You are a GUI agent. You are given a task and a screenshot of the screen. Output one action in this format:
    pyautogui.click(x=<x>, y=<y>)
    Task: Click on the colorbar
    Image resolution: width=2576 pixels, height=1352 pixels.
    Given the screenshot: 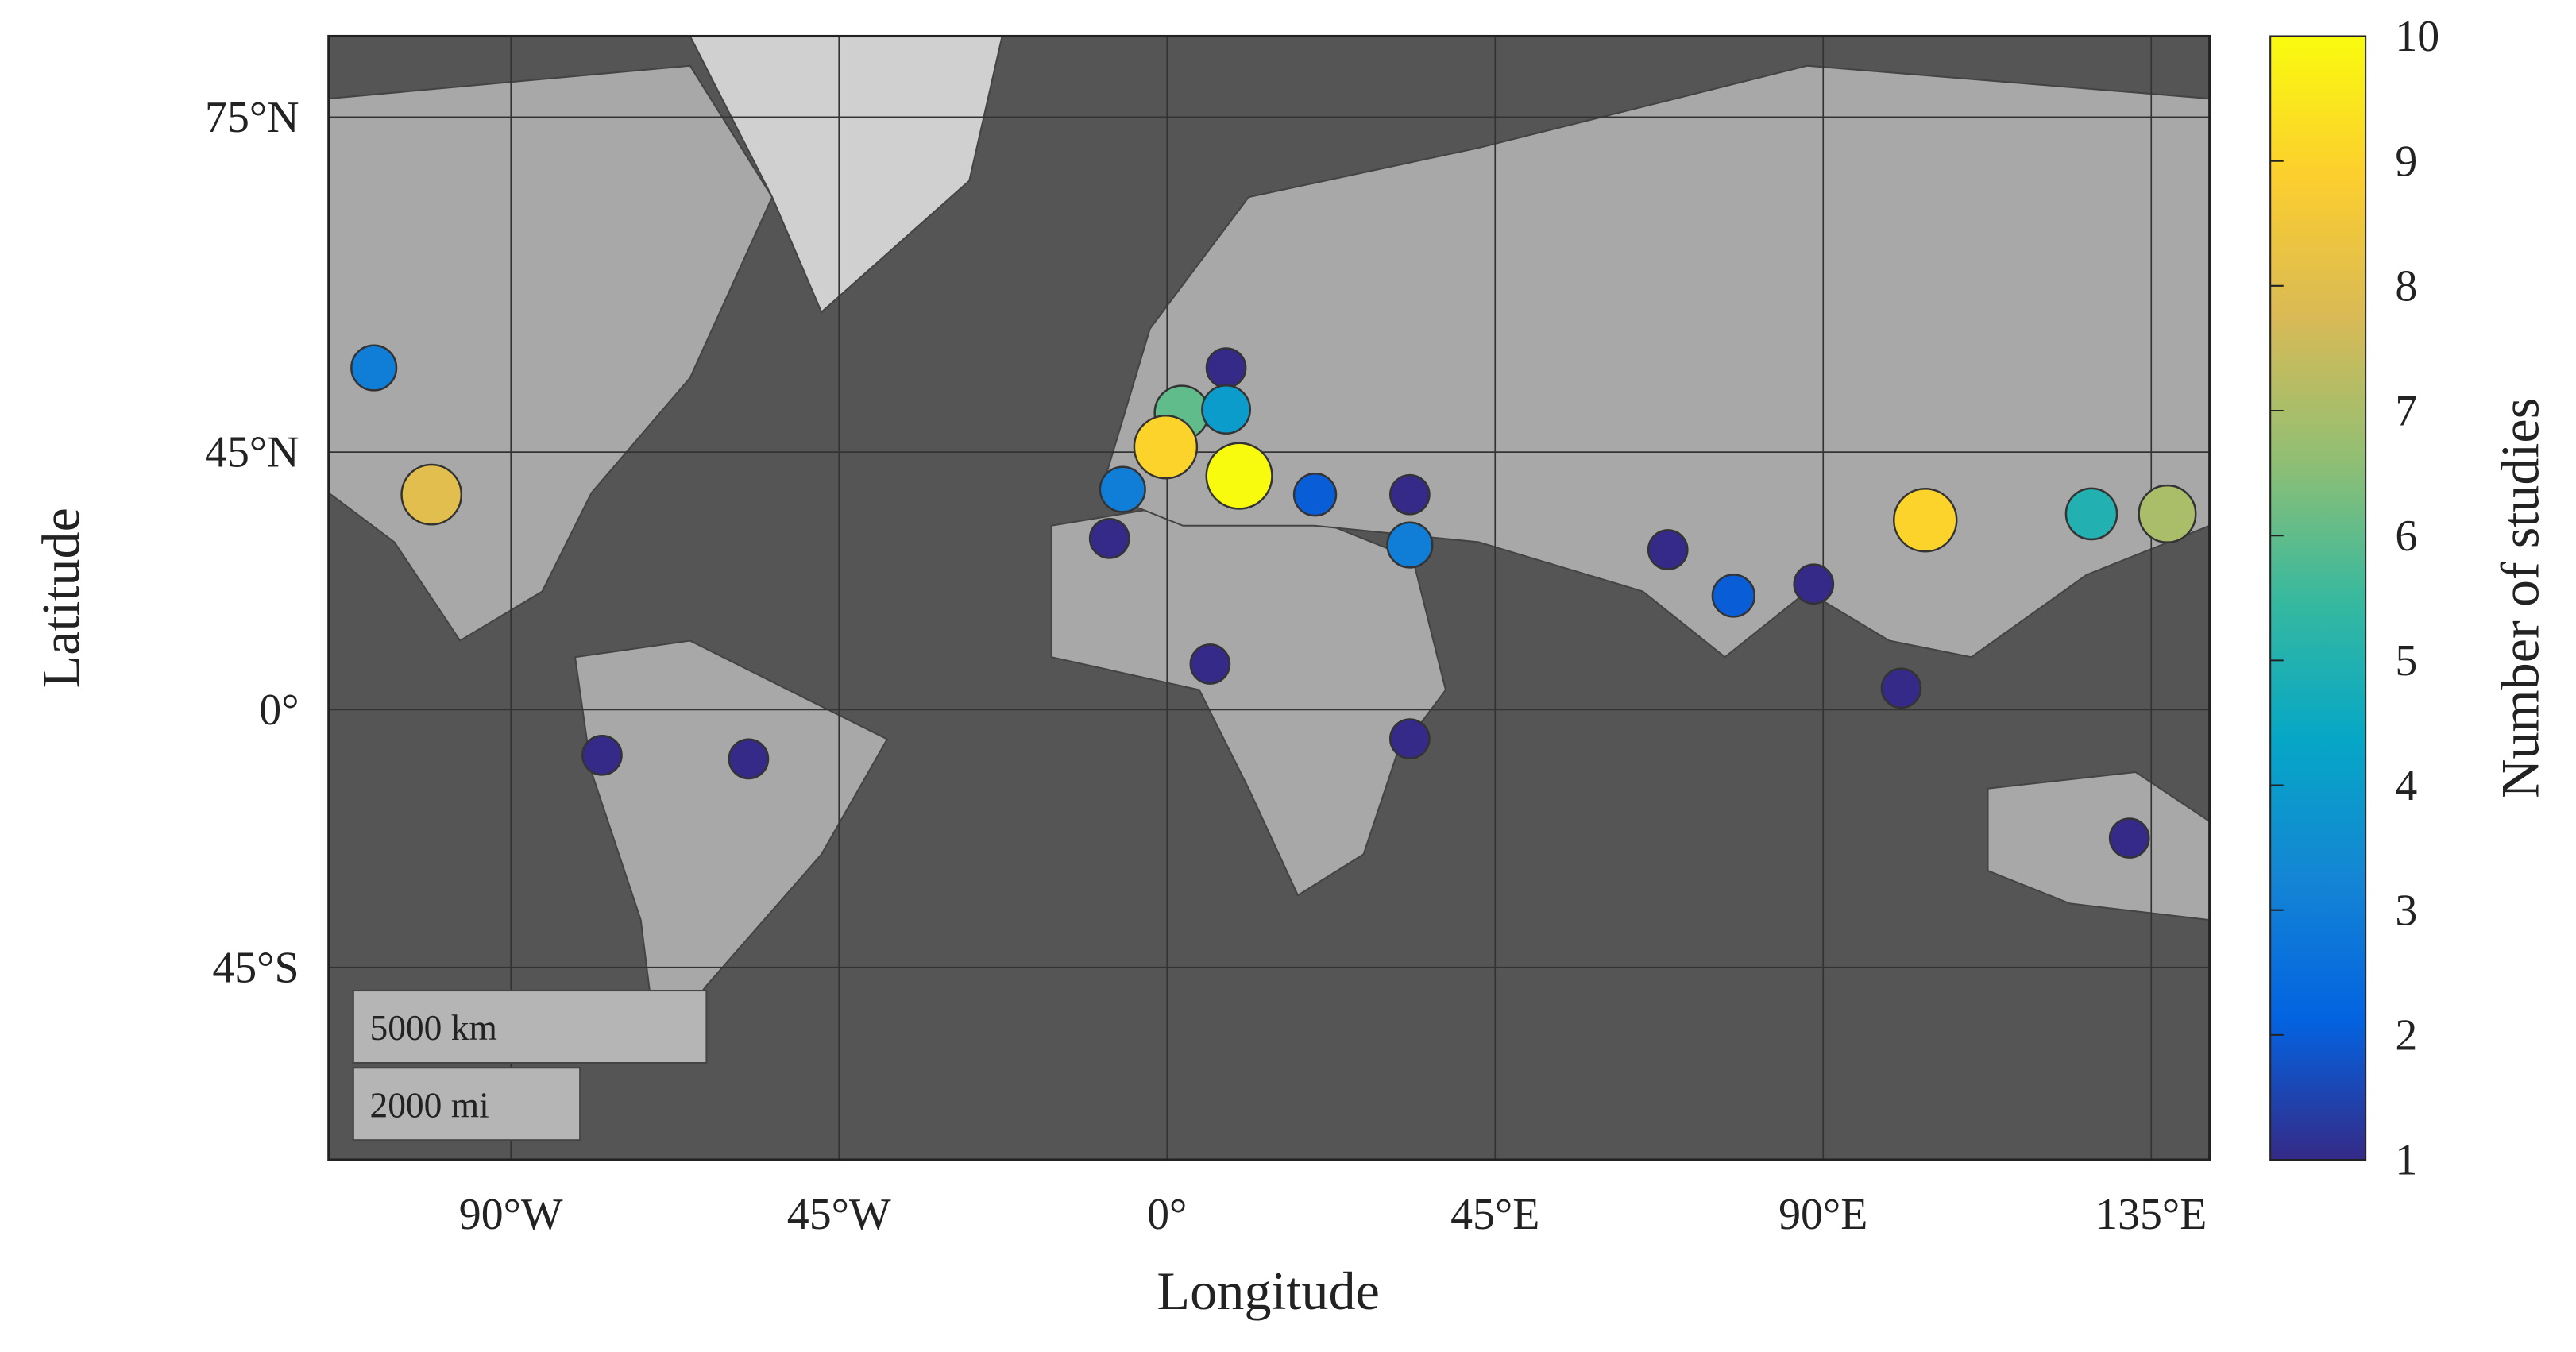 What is the action you would take?
    pyautogui.click(x=2318, y=598)
    